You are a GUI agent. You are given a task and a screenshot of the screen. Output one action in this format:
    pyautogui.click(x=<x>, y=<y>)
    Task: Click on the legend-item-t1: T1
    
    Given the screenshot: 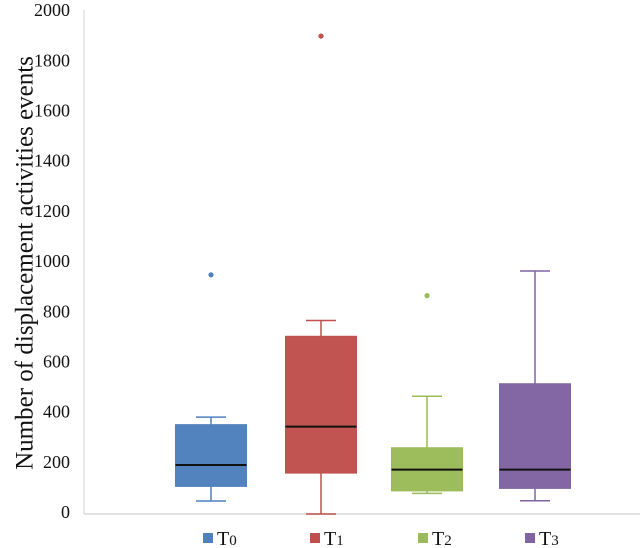 What is the action you would take?
    pyautogui.click(x=327, y=538)
    